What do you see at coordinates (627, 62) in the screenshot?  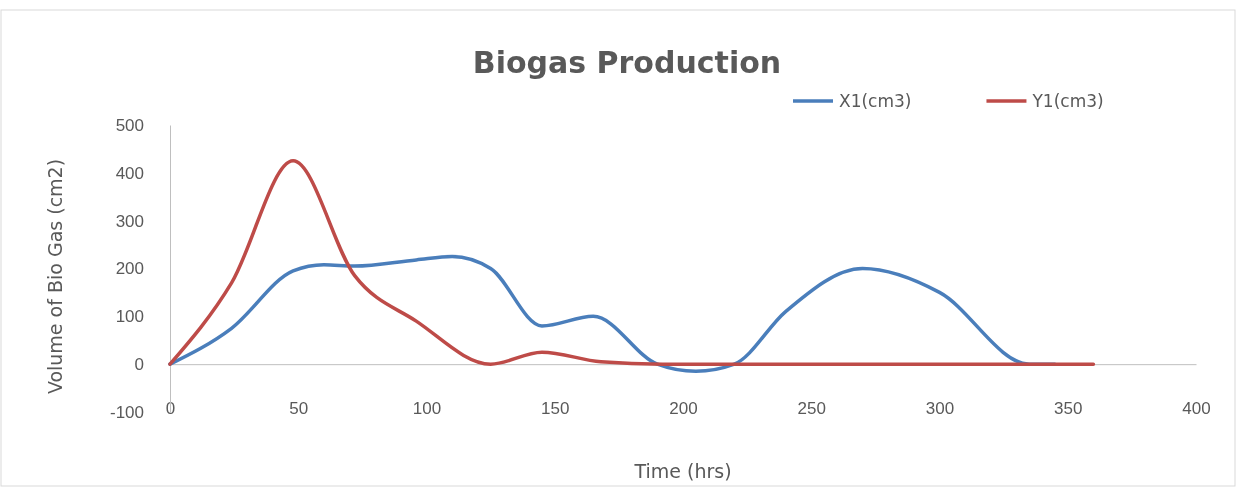 I see `chart-title: Biogas Production` at bounding box center [627, 62].